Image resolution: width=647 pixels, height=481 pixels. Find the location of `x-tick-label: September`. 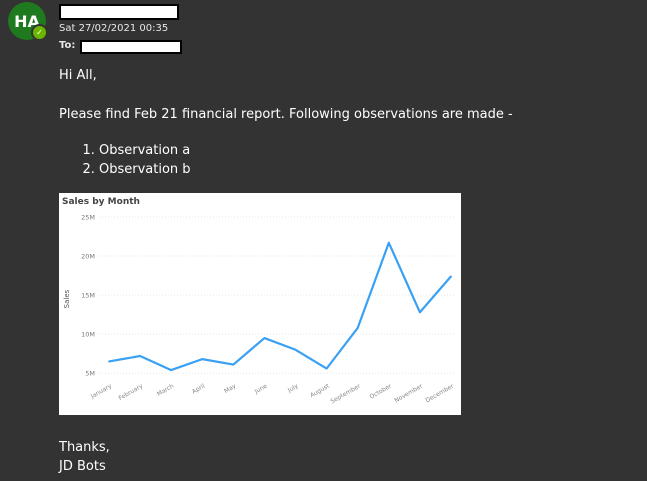

x-tick-label: September is located at coordinates (345, 393).